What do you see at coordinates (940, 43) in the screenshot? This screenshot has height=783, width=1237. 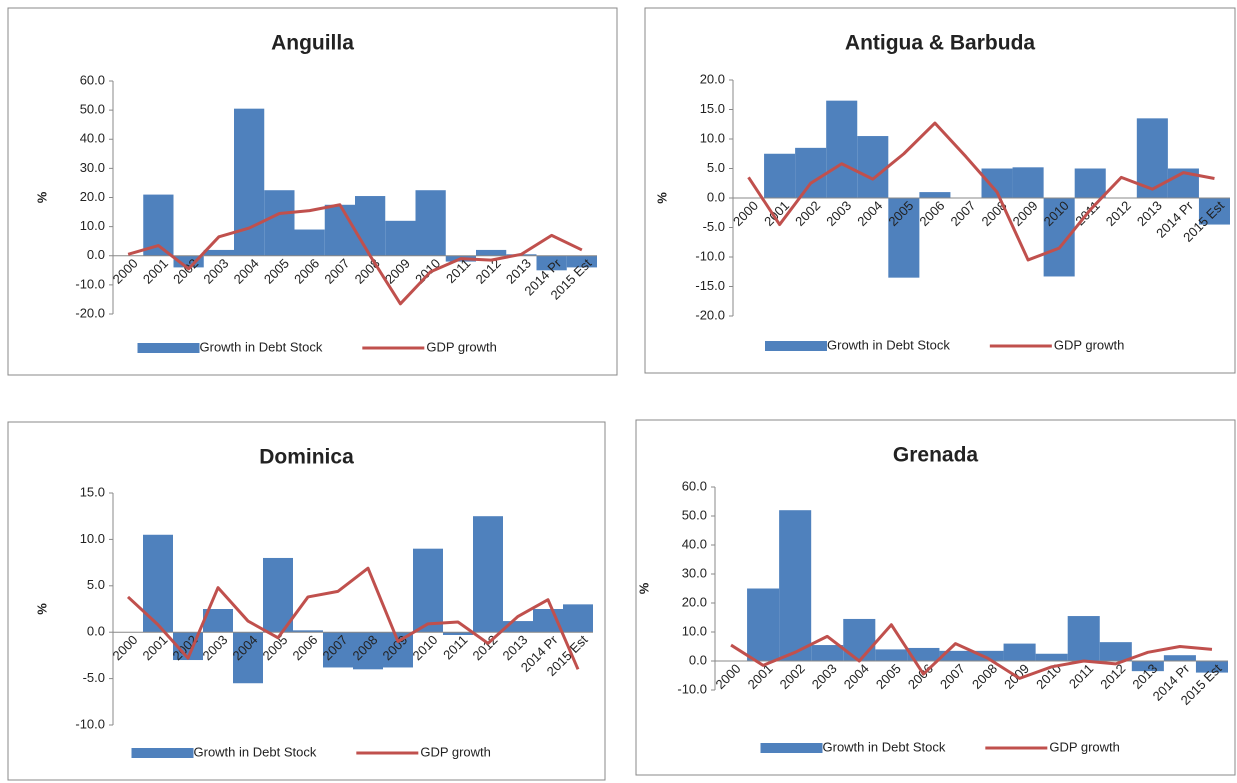 I see `chart-title: Antigua & Barbuda` at bounding box center [940, 43].